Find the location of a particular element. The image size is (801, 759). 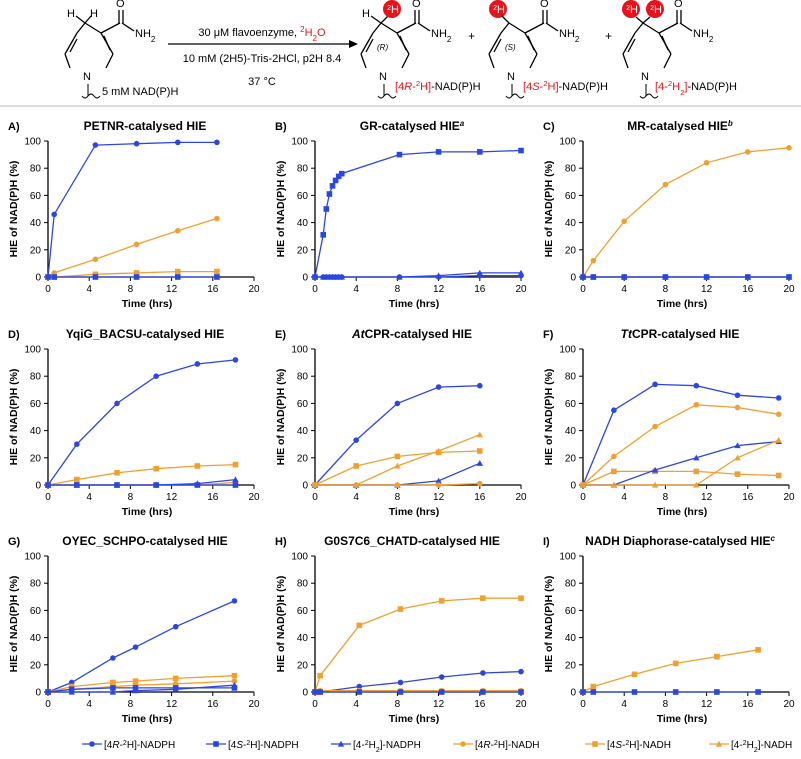

stereo-descriptor: (S) is located at coordinates (510, 47).